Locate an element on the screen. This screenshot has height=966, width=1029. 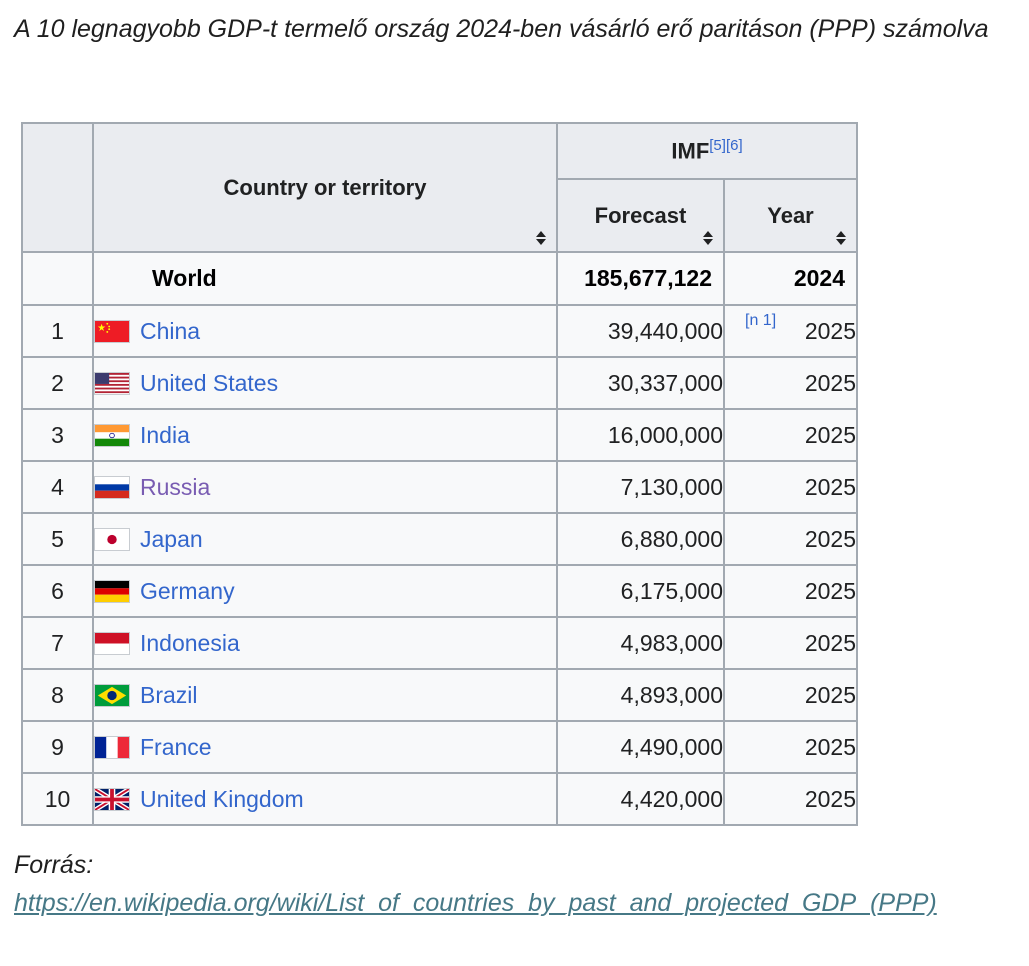
world-row: World 185,677,122 2024 is located at coordinates (439, 278).